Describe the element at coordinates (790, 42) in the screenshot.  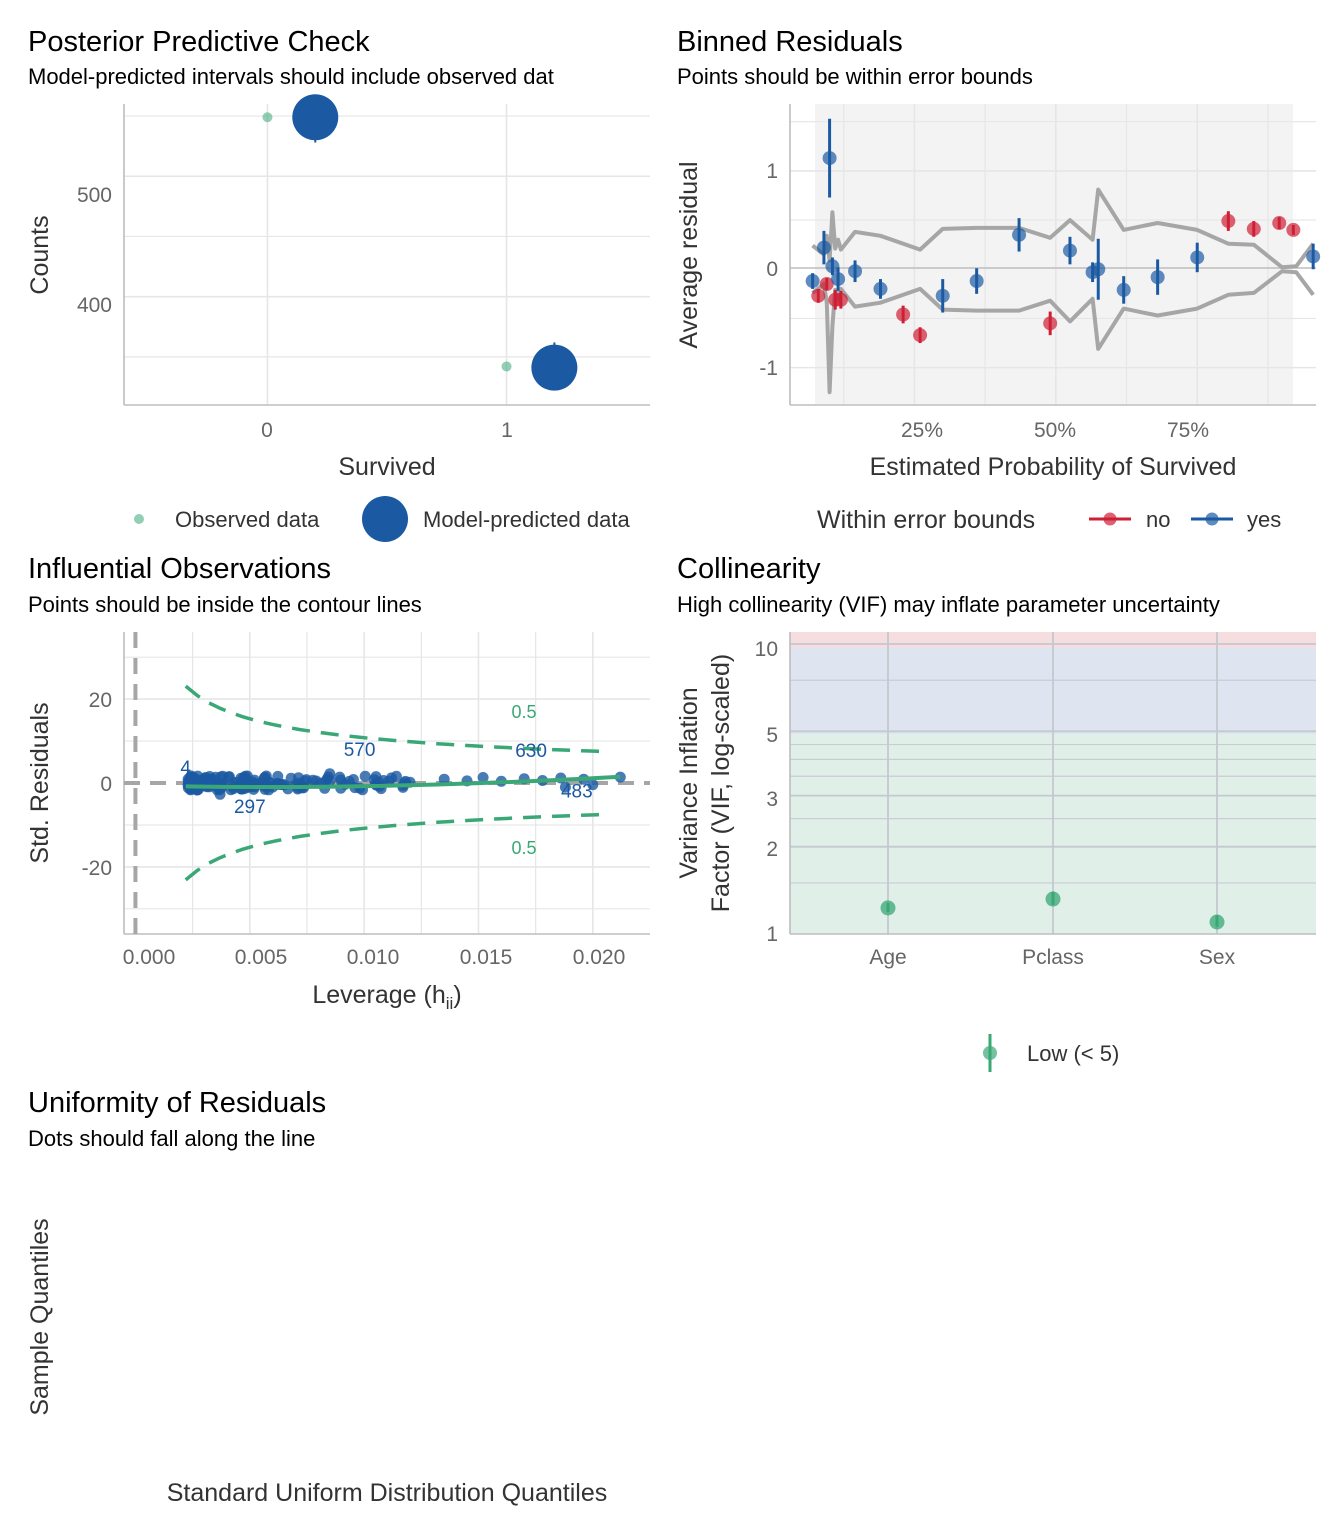
I see `binned-title: Binned Residuals` at that location.